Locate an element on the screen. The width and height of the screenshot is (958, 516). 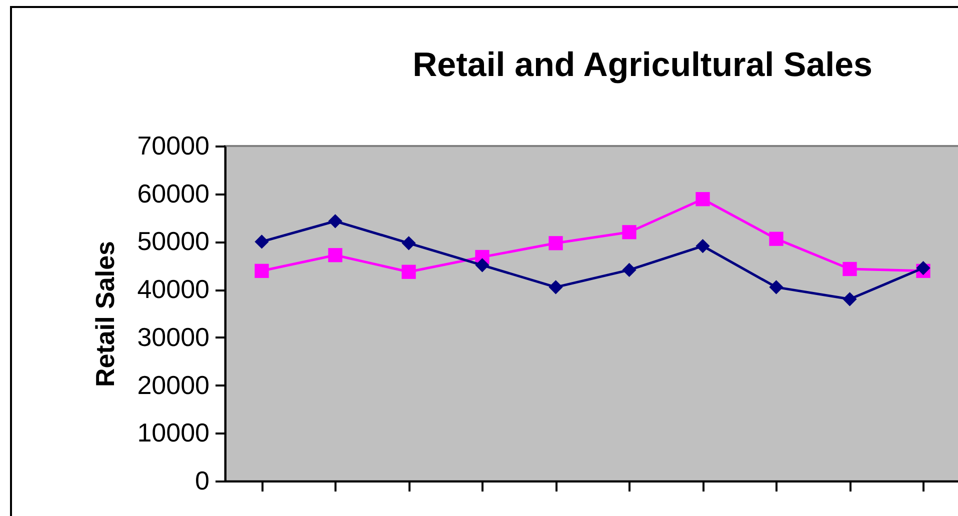
chart-title: Retail and Agricultural Sales is located at coordinates (642, 65).